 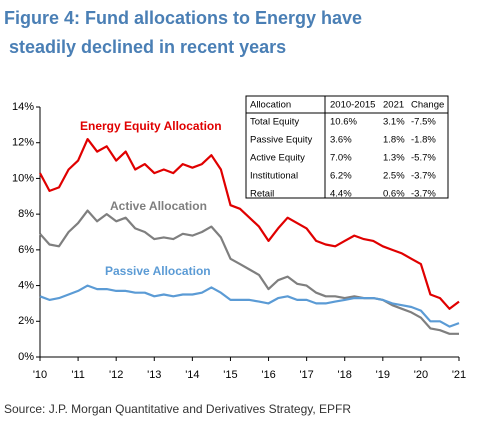 I want to click on table-cell: -7.5%, so click(x=423, y=122).